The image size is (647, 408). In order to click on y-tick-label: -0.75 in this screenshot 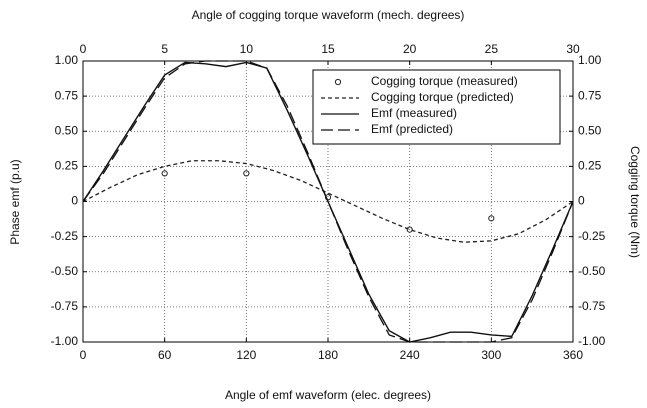, I will do `click(65, 306)`.